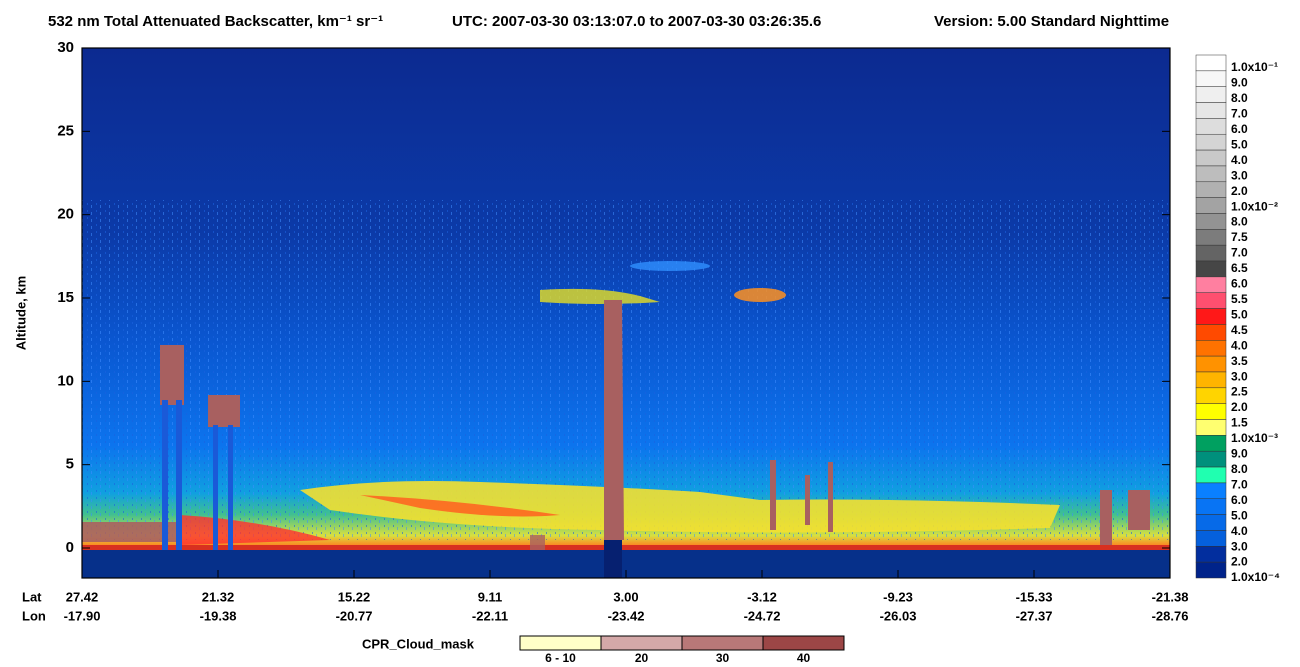  Describe the element at coordinates (1239, 392) in the screenshot. I see `colorbar-label: 2.5` at that location.